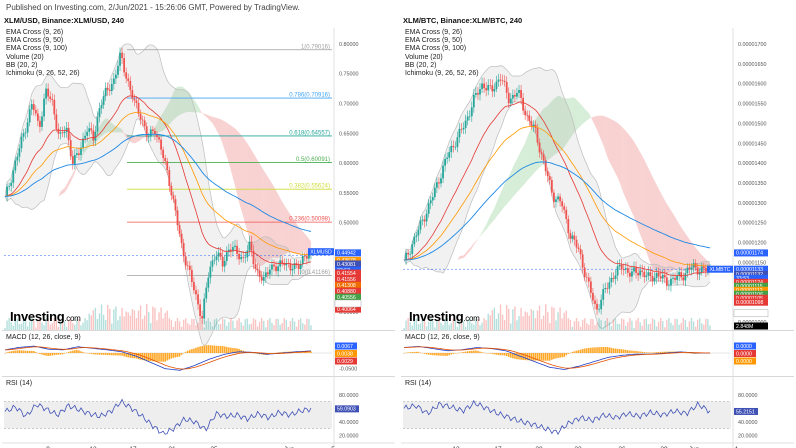 This screenshot has height=448, width=796. Describe the element at coordinates (346, 298) in the screenshot. I see `price-tag-text: 0.40556` at that location.